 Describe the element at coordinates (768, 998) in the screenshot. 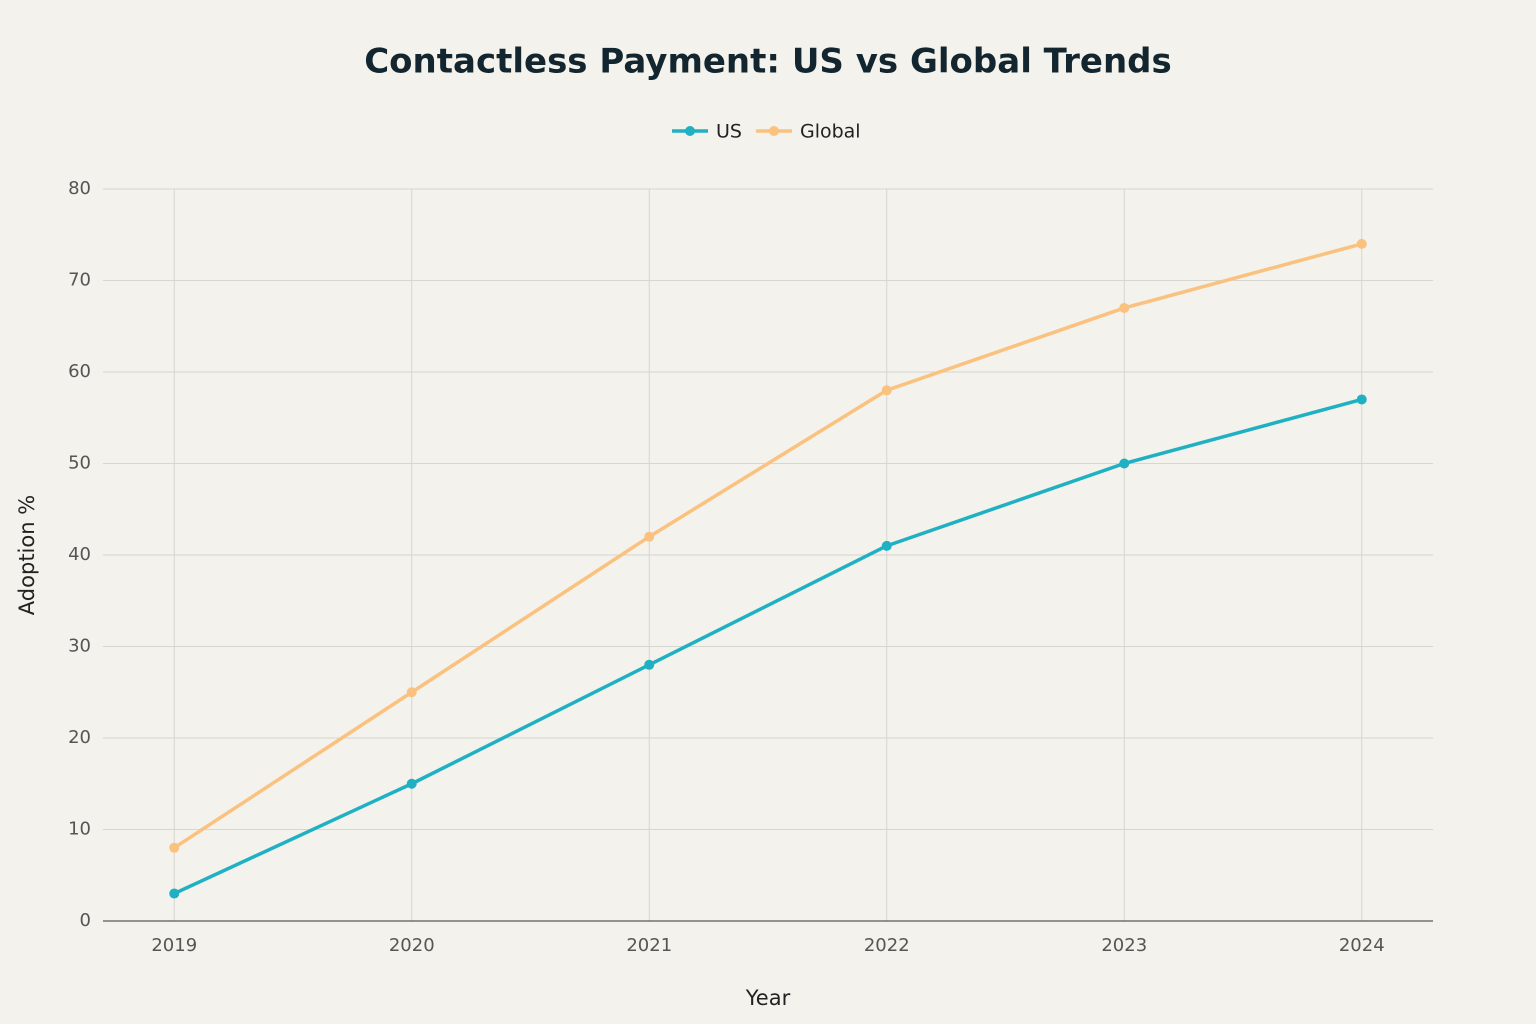

I see `x-axis-label: Year` at that location.